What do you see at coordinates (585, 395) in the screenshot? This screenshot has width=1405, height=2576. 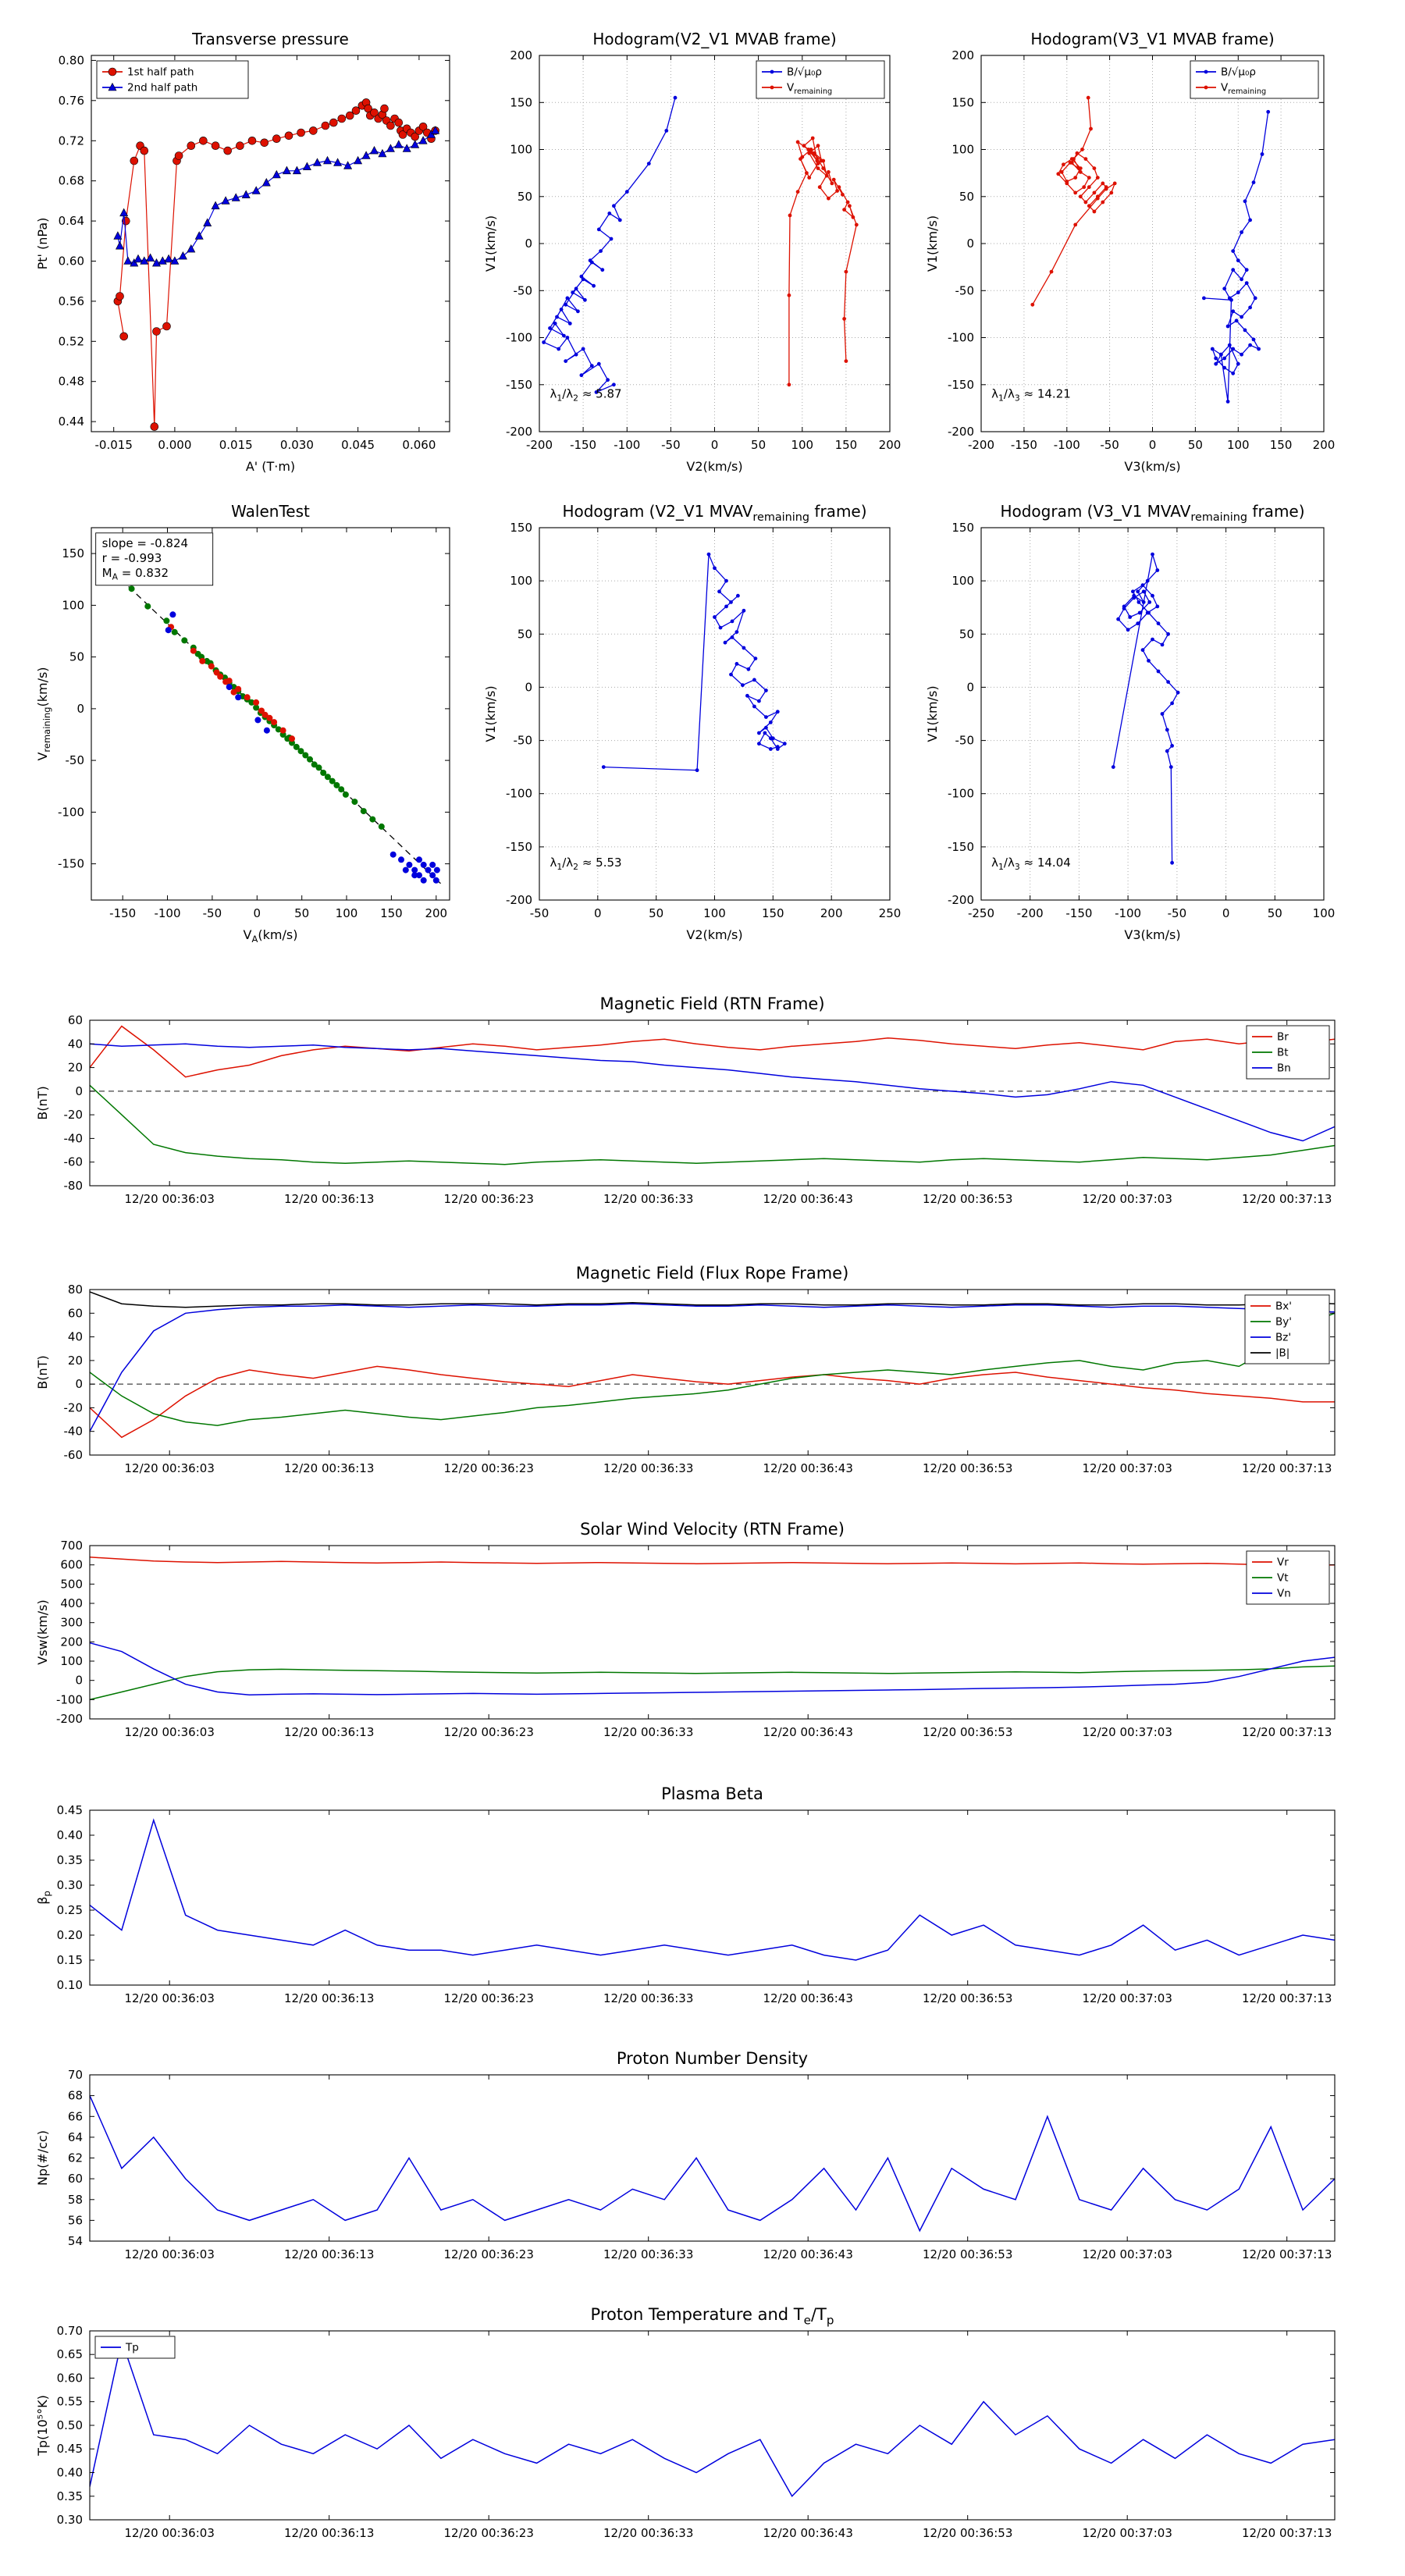 I see `svg-text: λ1​/λ2​ ≈ 5.87` at bounding box center [585, 395].